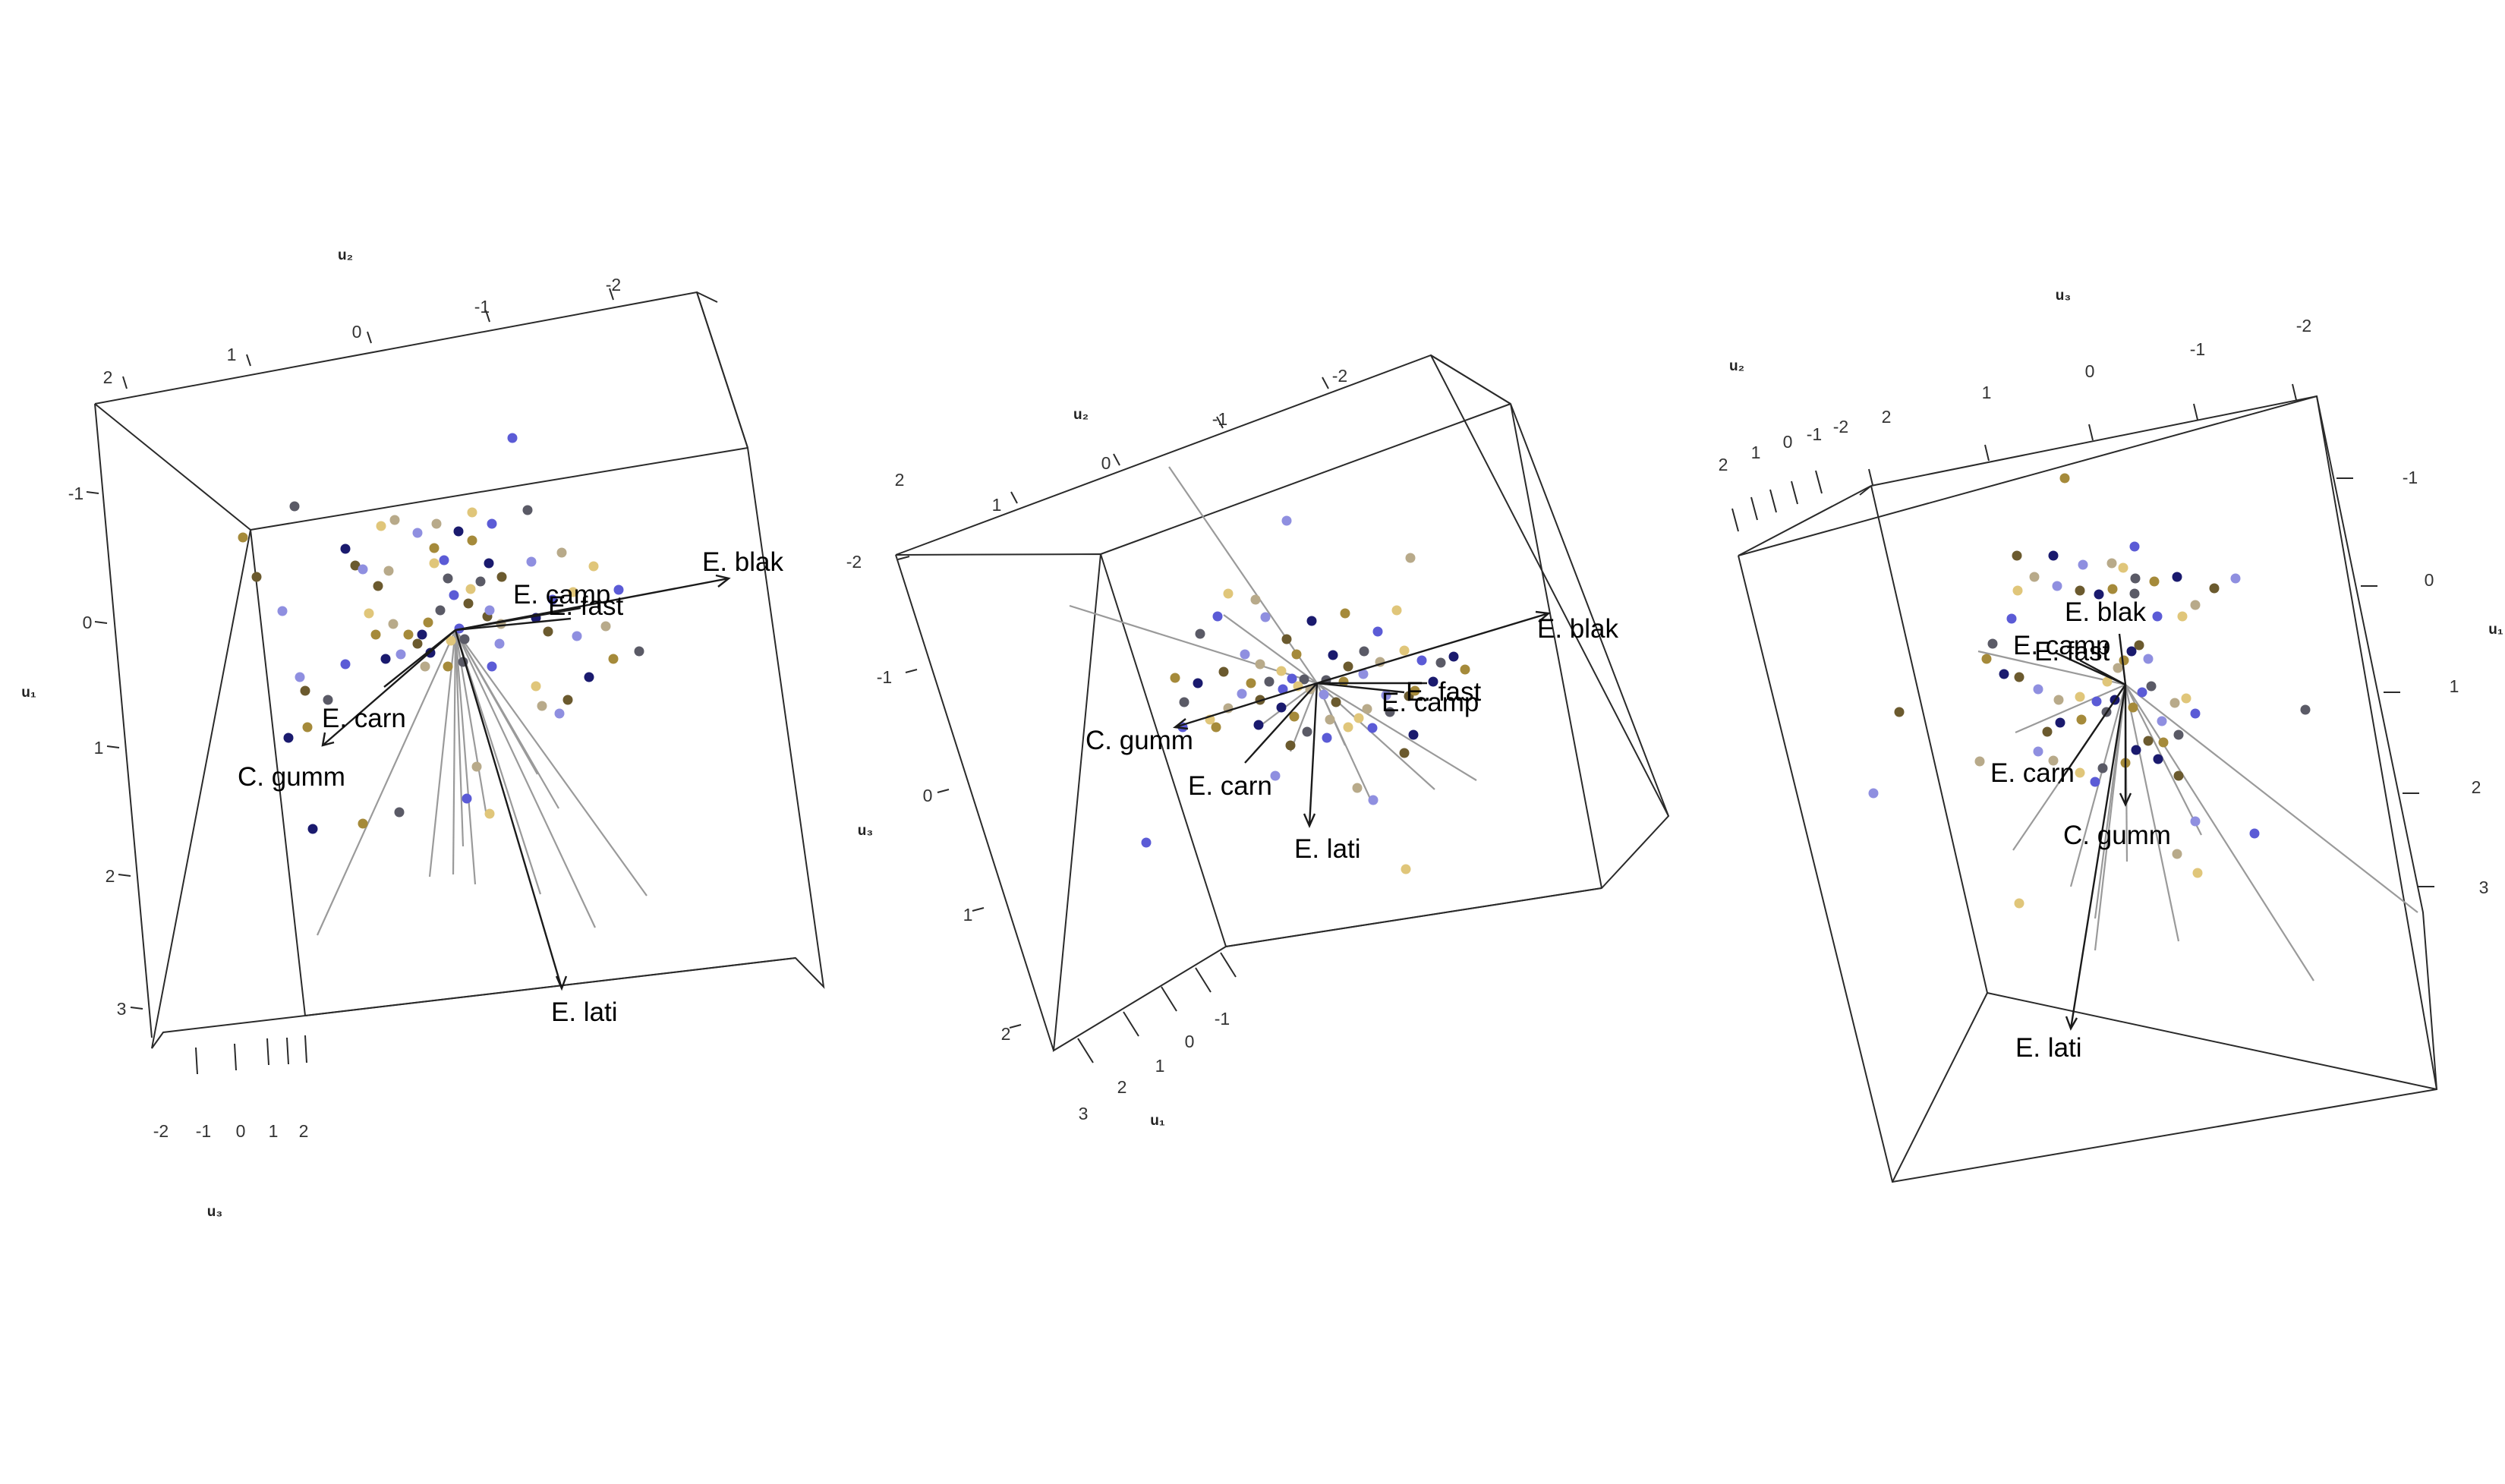  Describe the element at coordinates (1219, 419) in the screenshot. I see `p2-u2-tick: -1` at that location.